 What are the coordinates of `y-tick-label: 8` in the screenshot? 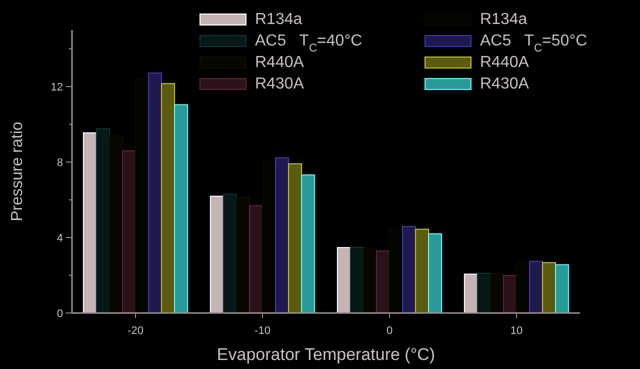 It's located at (59, 162).